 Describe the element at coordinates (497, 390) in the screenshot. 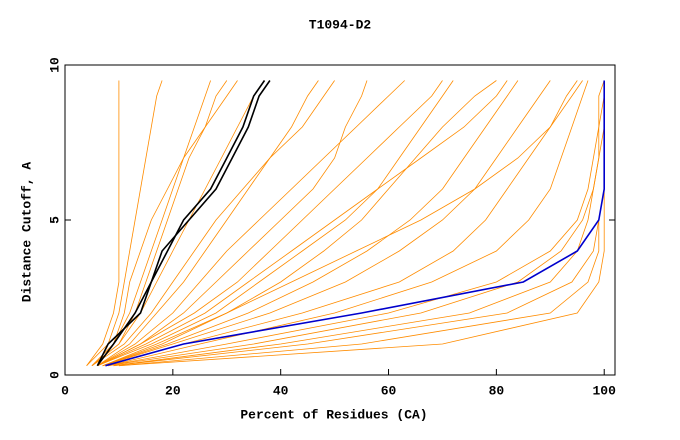

I see `x-tick-label: 80` at that location.